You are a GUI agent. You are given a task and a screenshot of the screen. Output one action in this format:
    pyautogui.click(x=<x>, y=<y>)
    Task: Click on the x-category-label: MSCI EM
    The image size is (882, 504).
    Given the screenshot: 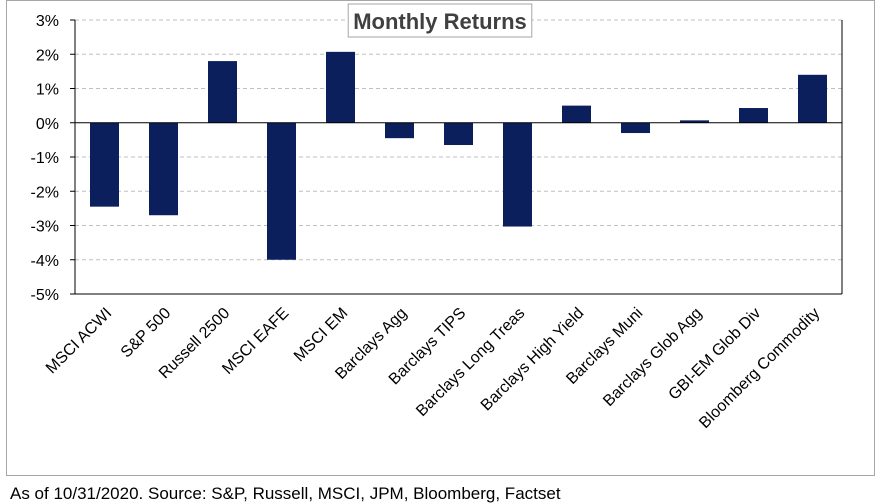 What is the action you would take?
    pyautogui.click(x=321, y=335)
    